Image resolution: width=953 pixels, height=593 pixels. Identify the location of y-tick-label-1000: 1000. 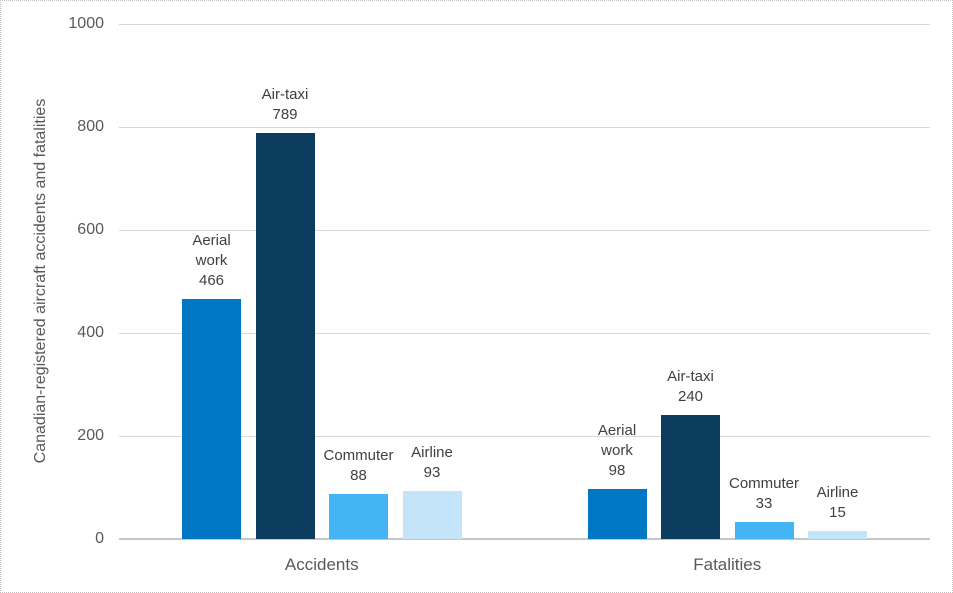
(86, 23).